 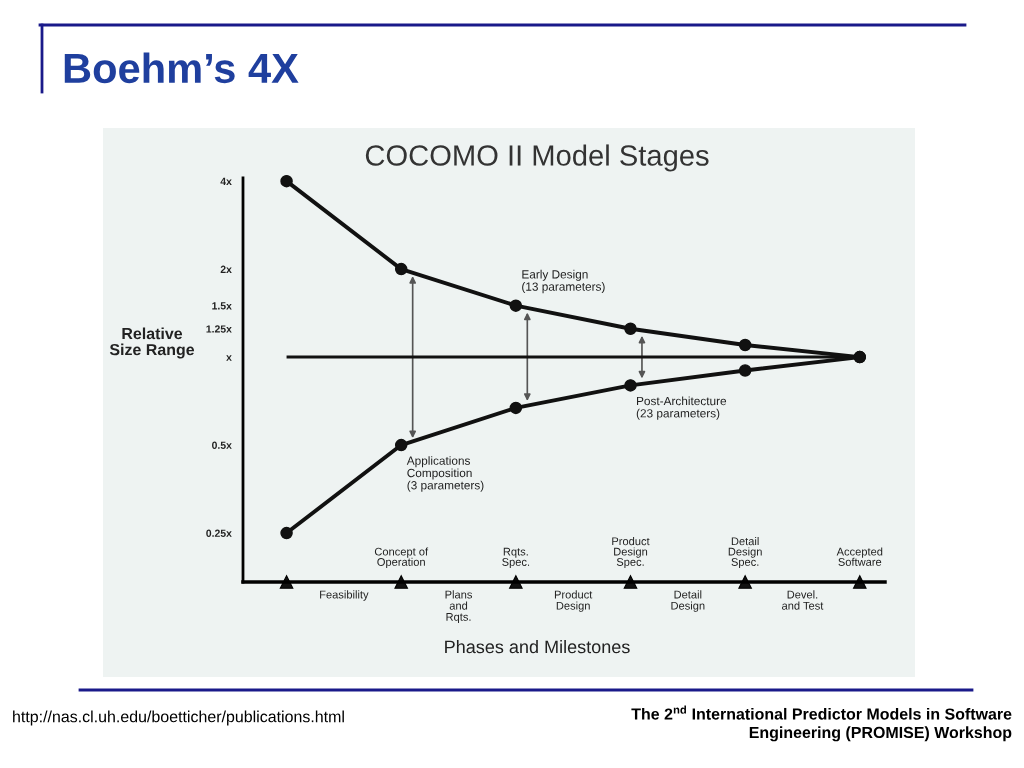 I want to click on y-tick-label: x, so click(x=229, y=358).